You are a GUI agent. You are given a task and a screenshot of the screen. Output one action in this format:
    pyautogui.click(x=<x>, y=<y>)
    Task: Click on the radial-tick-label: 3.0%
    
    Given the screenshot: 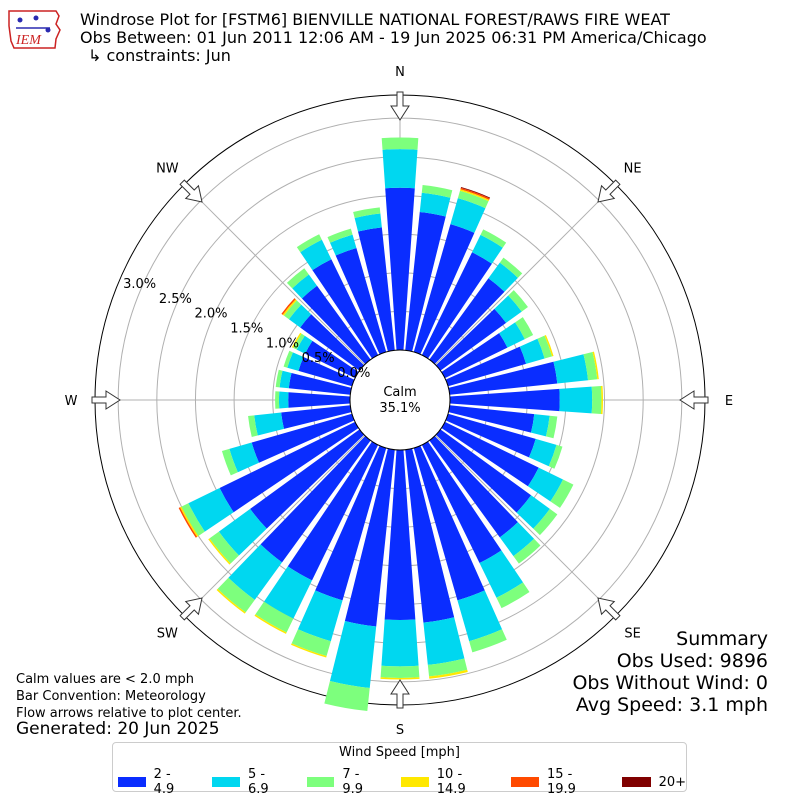 What is the action you would take?
    pyautogui.click(x=139, y=284)
    